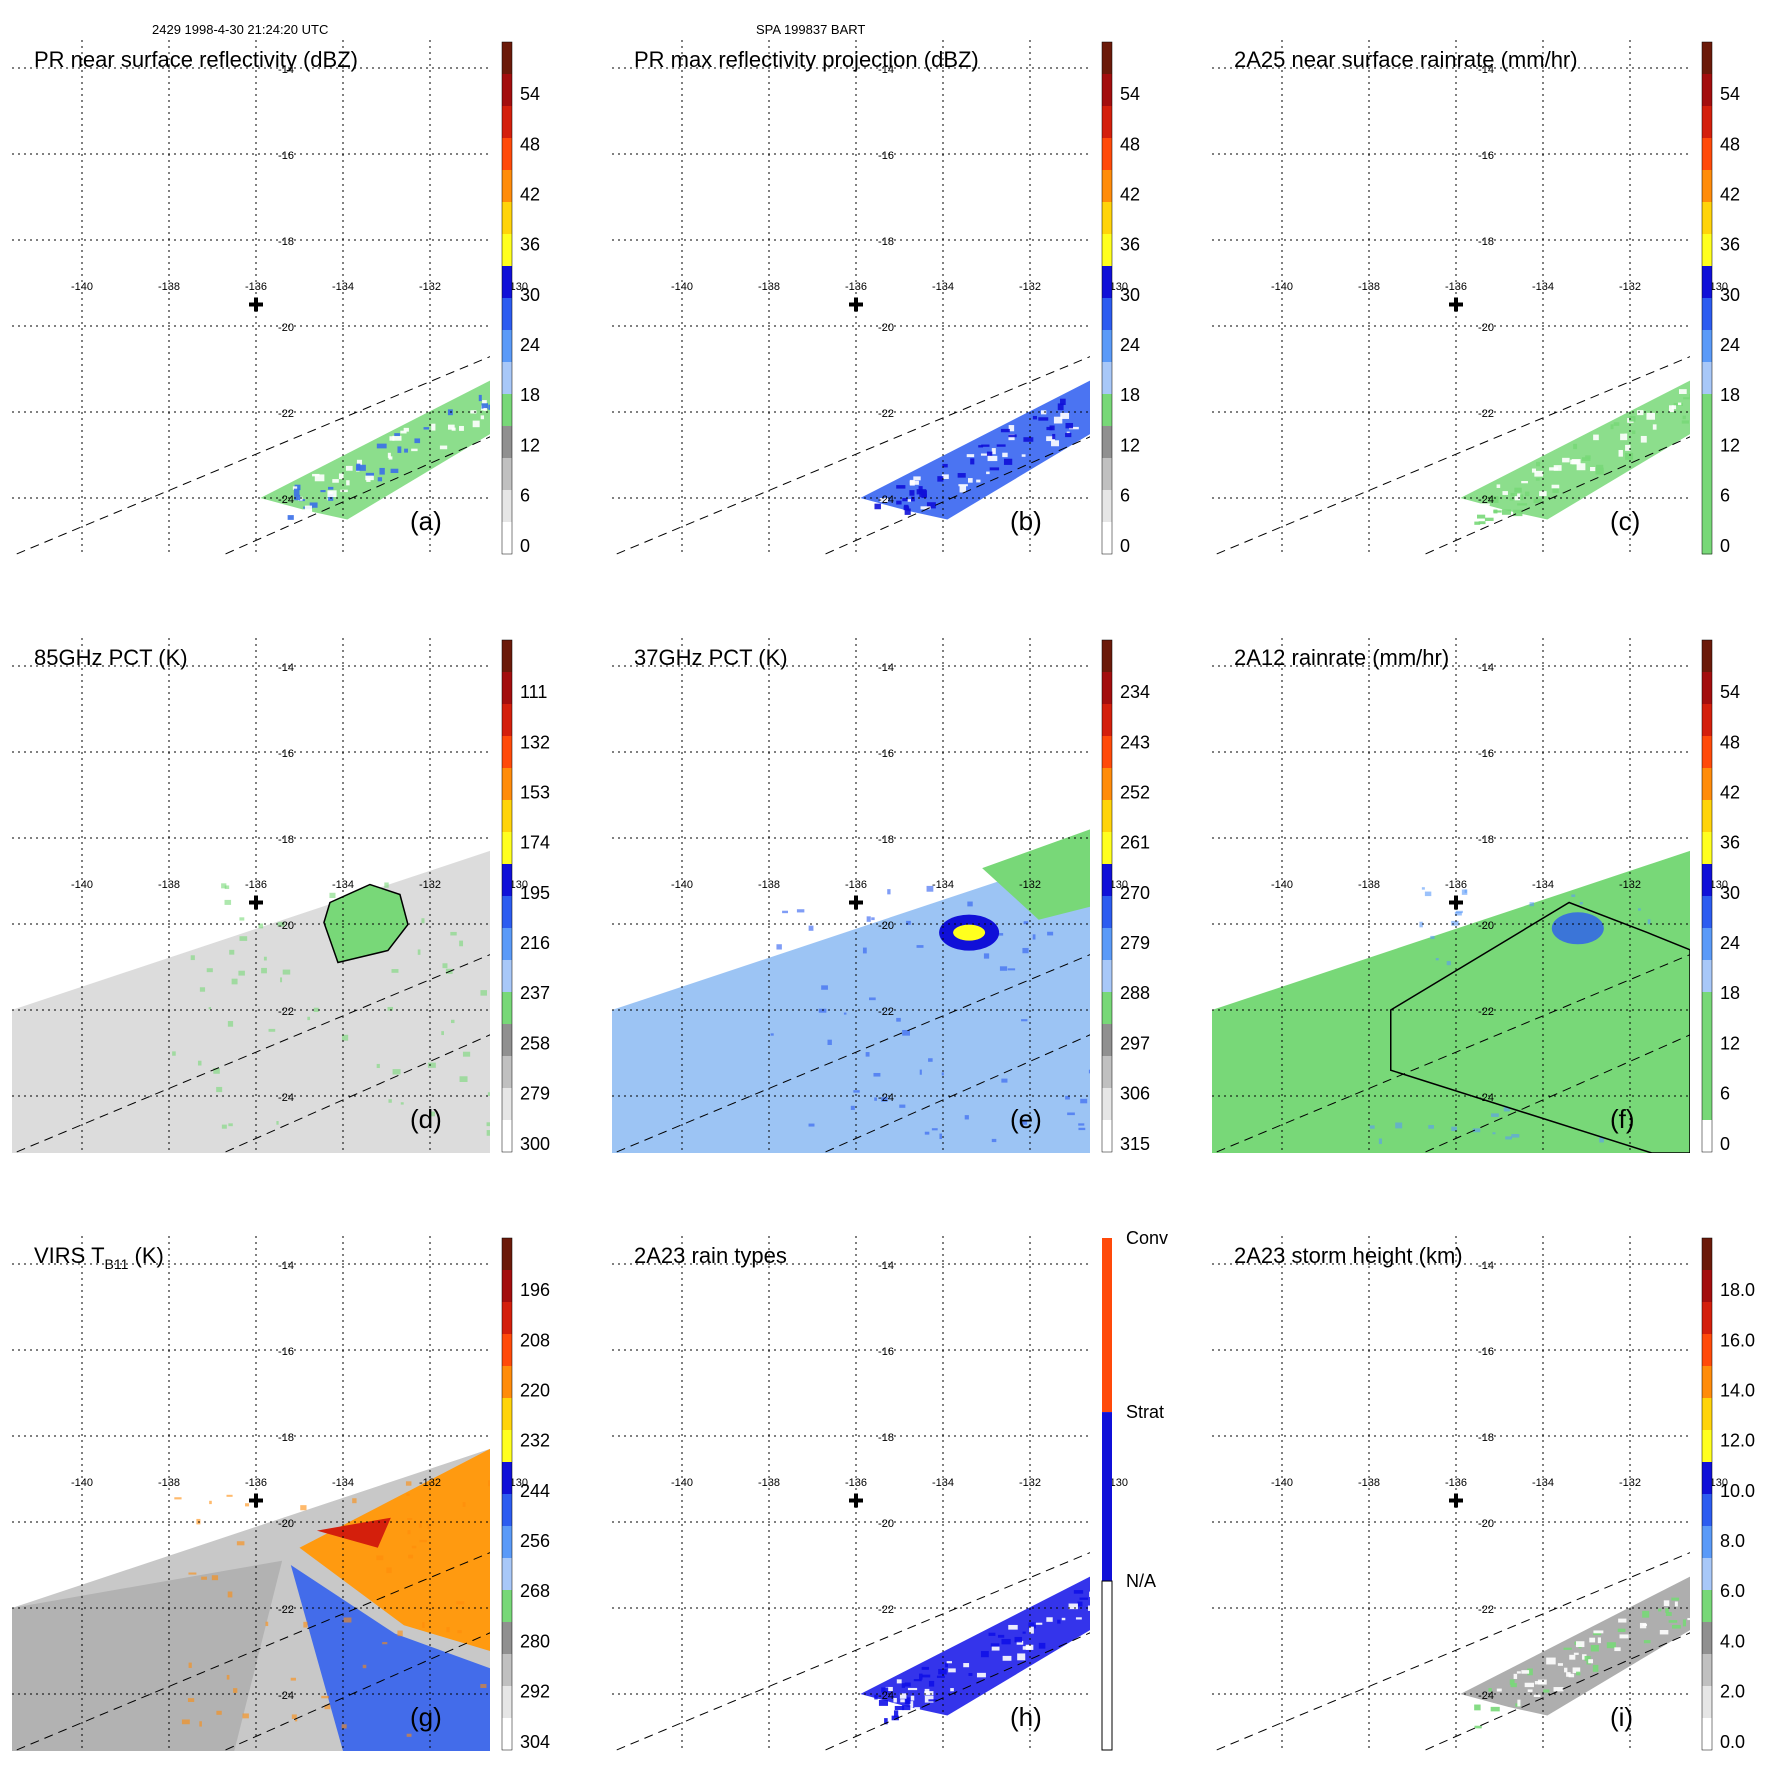 The width and height of the screenshot is (1771, 1771). What do you see at coordinates (1730, 395) in the screenshot?
I see `colorbar-tick-label: 18` at bounding box center [1730, 395].